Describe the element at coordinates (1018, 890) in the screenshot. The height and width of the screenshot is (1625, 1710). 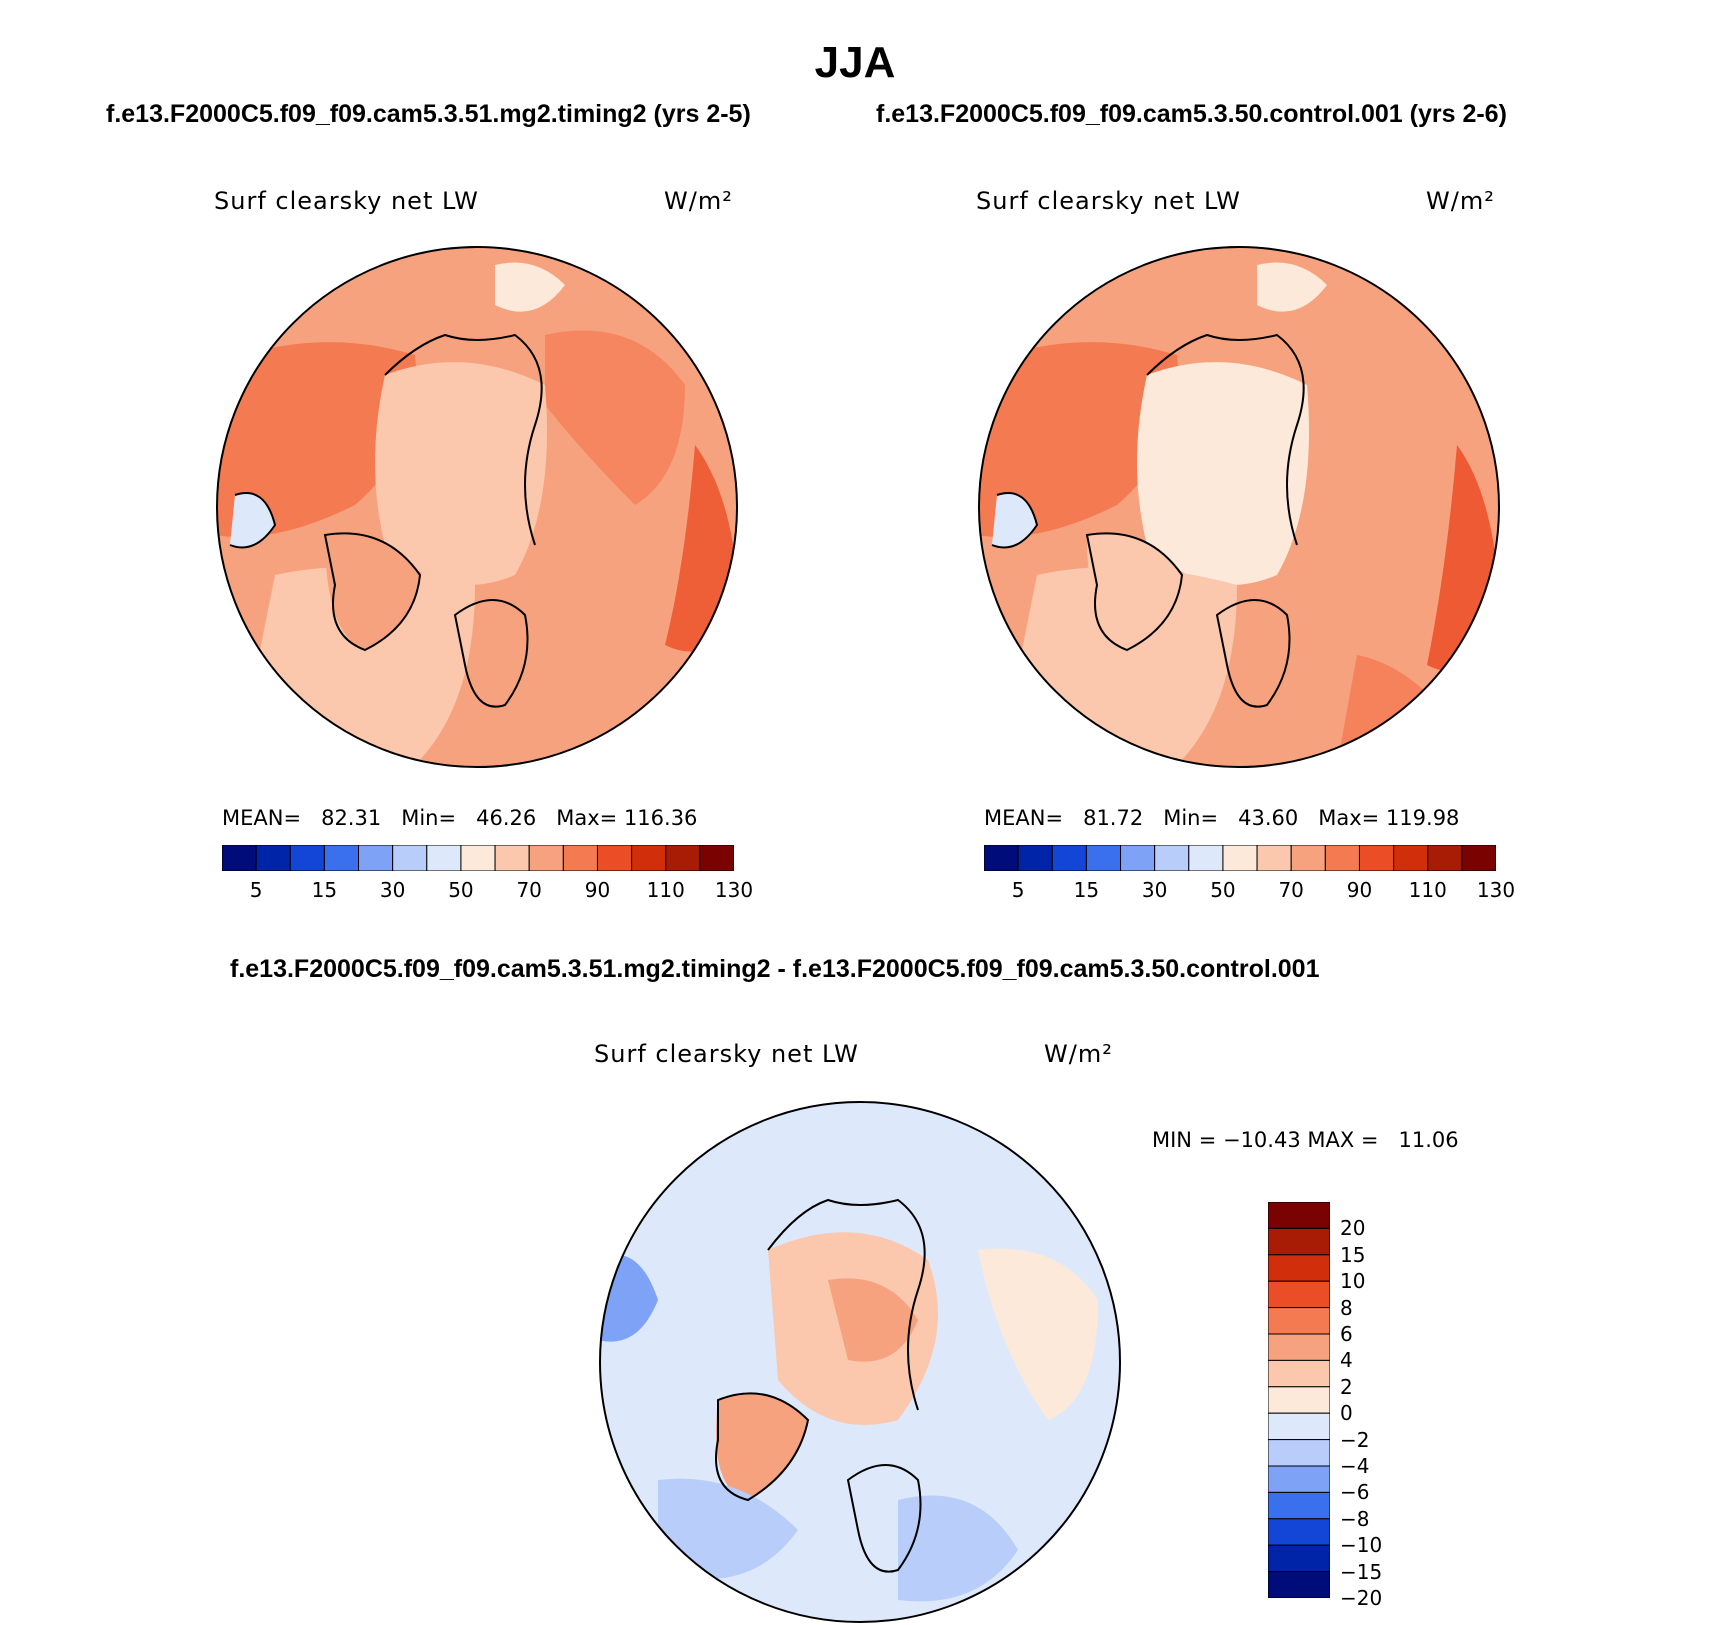
I see `colorbar-panel-2-tick-label: 5` at that location.